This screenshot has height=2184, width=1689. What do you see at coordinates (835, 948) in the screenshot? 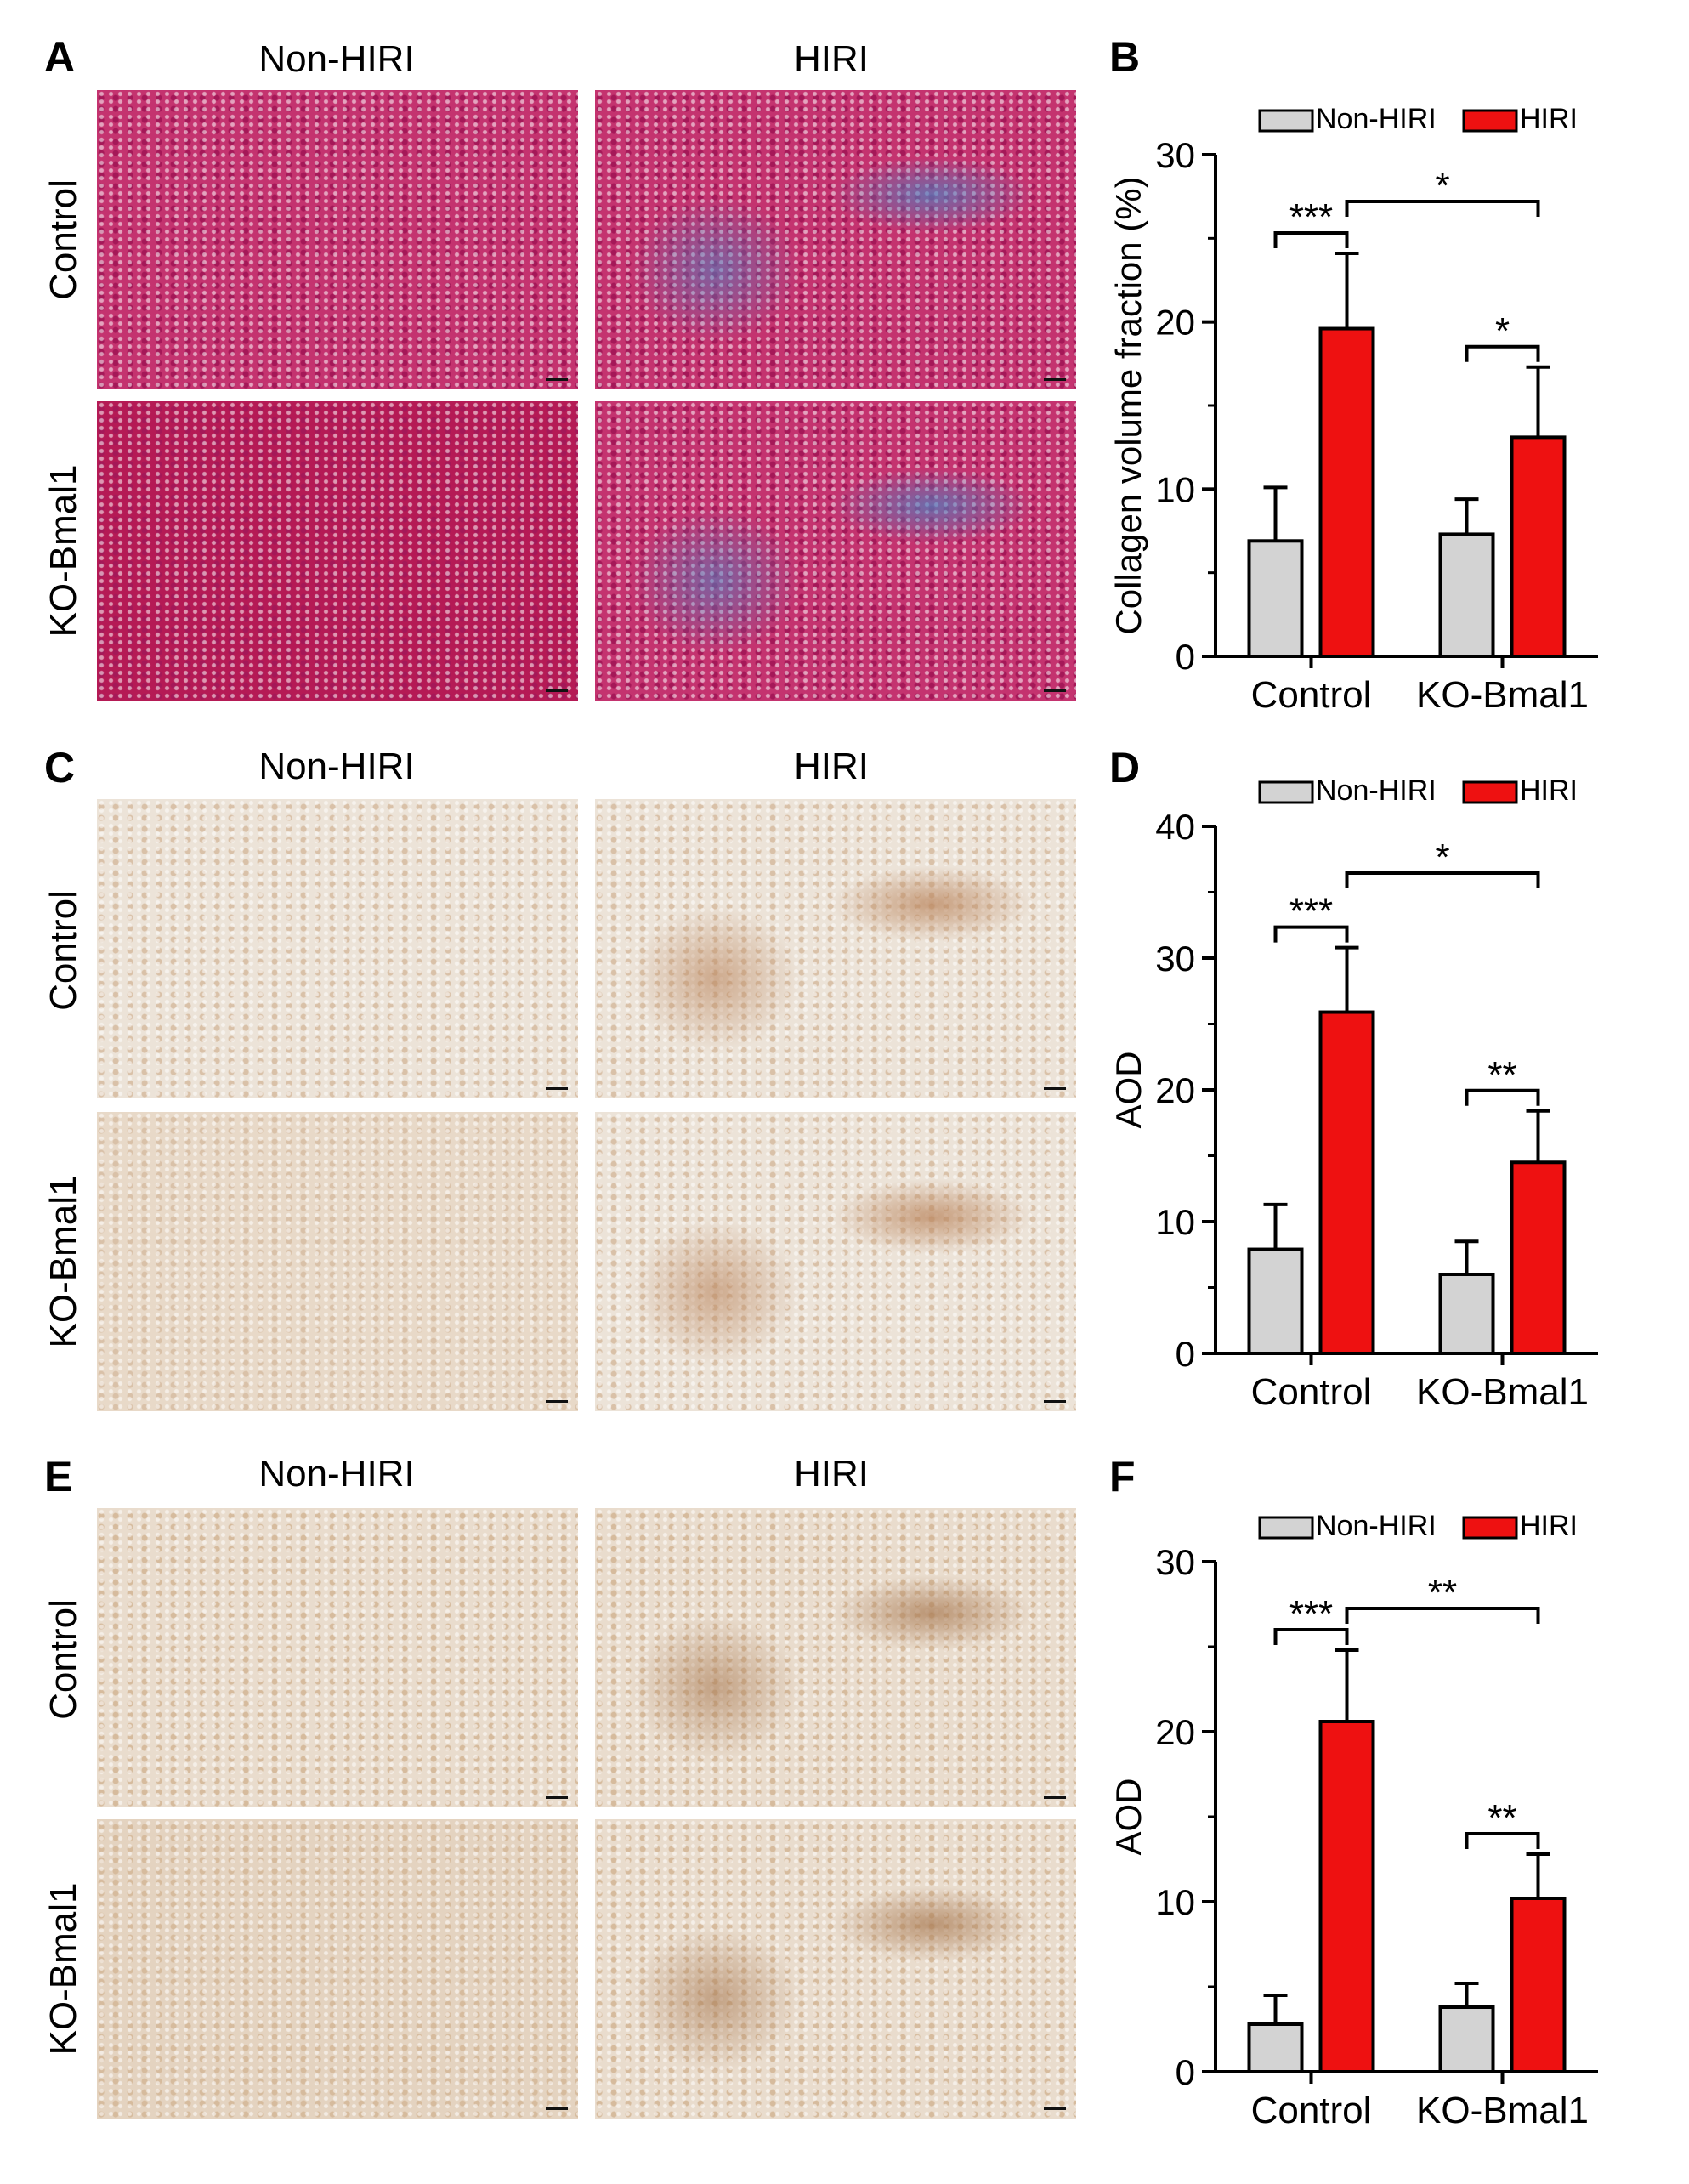
I see `micrograph-c-control-hiri` at bounding box center [835, 948].